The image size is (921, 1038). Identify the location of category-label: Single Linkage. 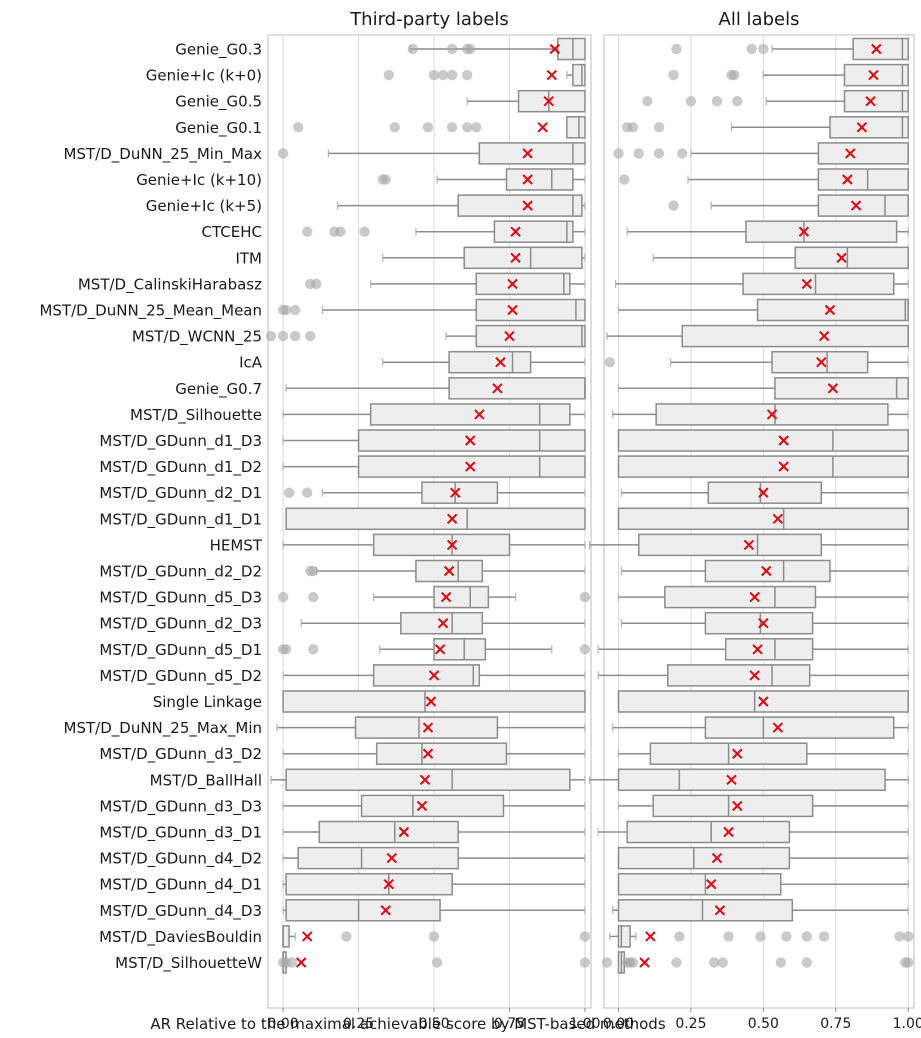
(207, 702).